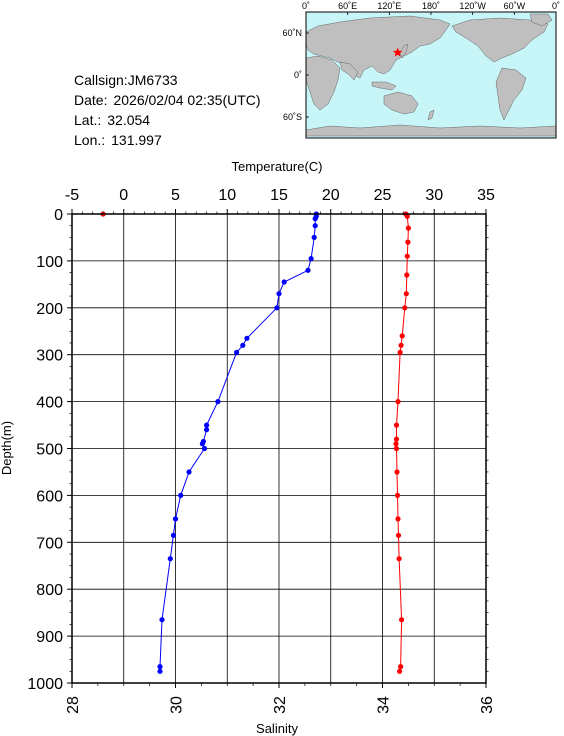 Image resolution: width=564 pixels, height=736 pixels. What do you see at coordinates (167, 140) in the screenshot?
I see `lon-line: Lon.: 131.997` at bounding box center [167, 140].